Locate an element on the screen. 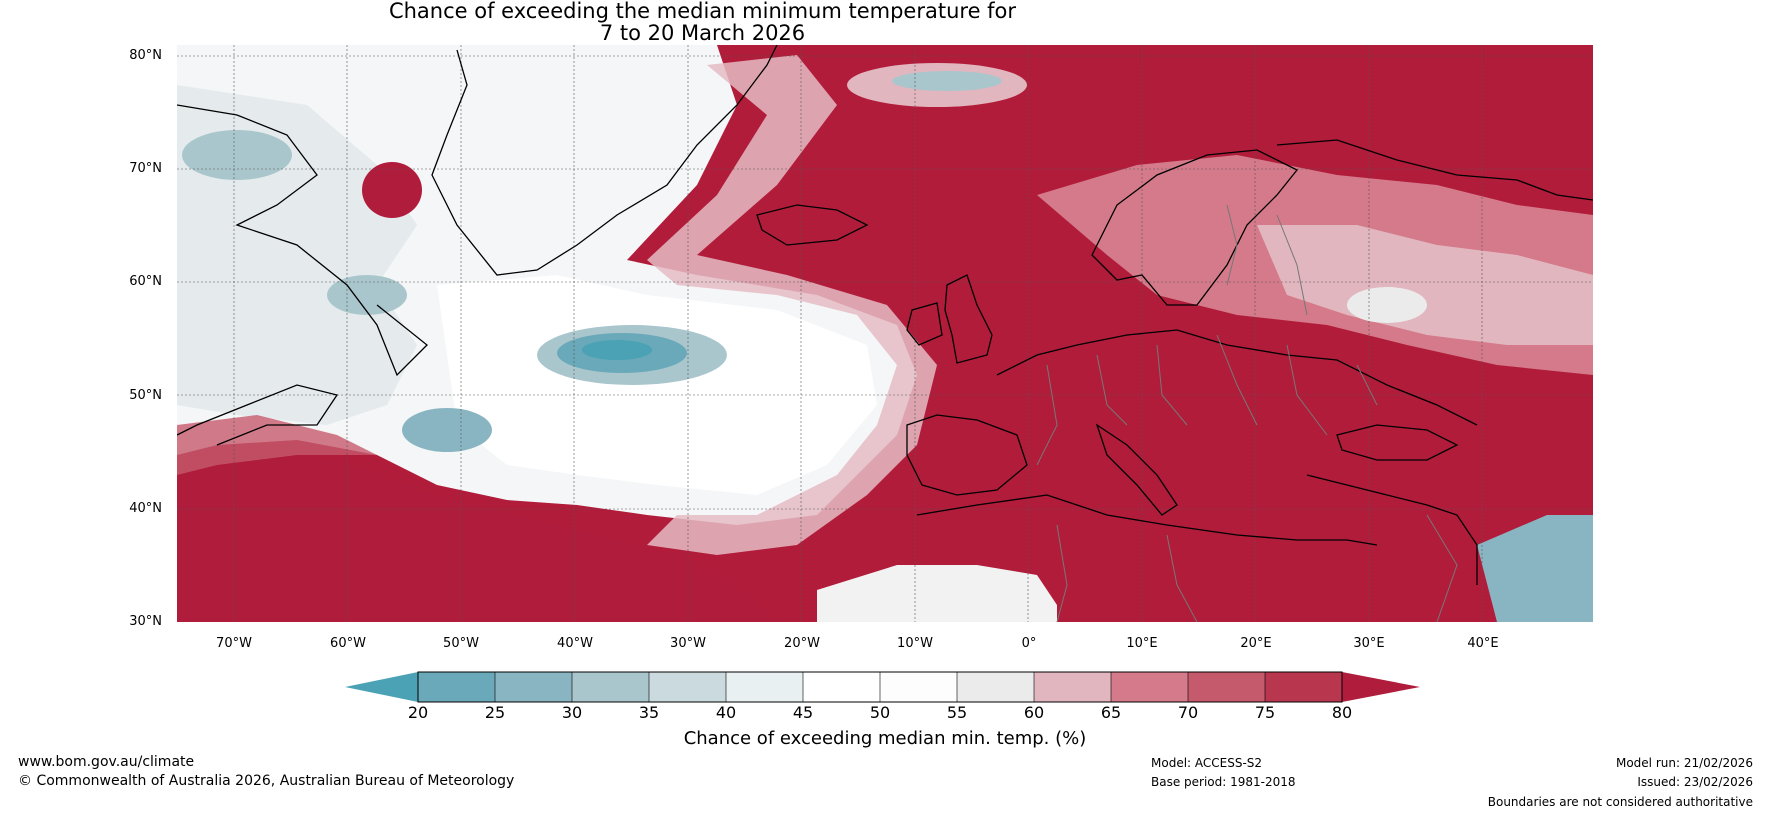 This screenshot has height=816, width=1770. country-borders is located at coordinates (1247, 413).